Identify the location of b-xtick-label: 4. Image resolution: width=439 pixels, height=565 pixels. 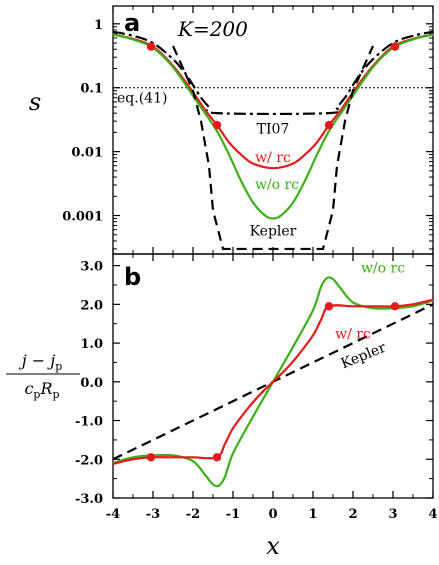
(432, 514).